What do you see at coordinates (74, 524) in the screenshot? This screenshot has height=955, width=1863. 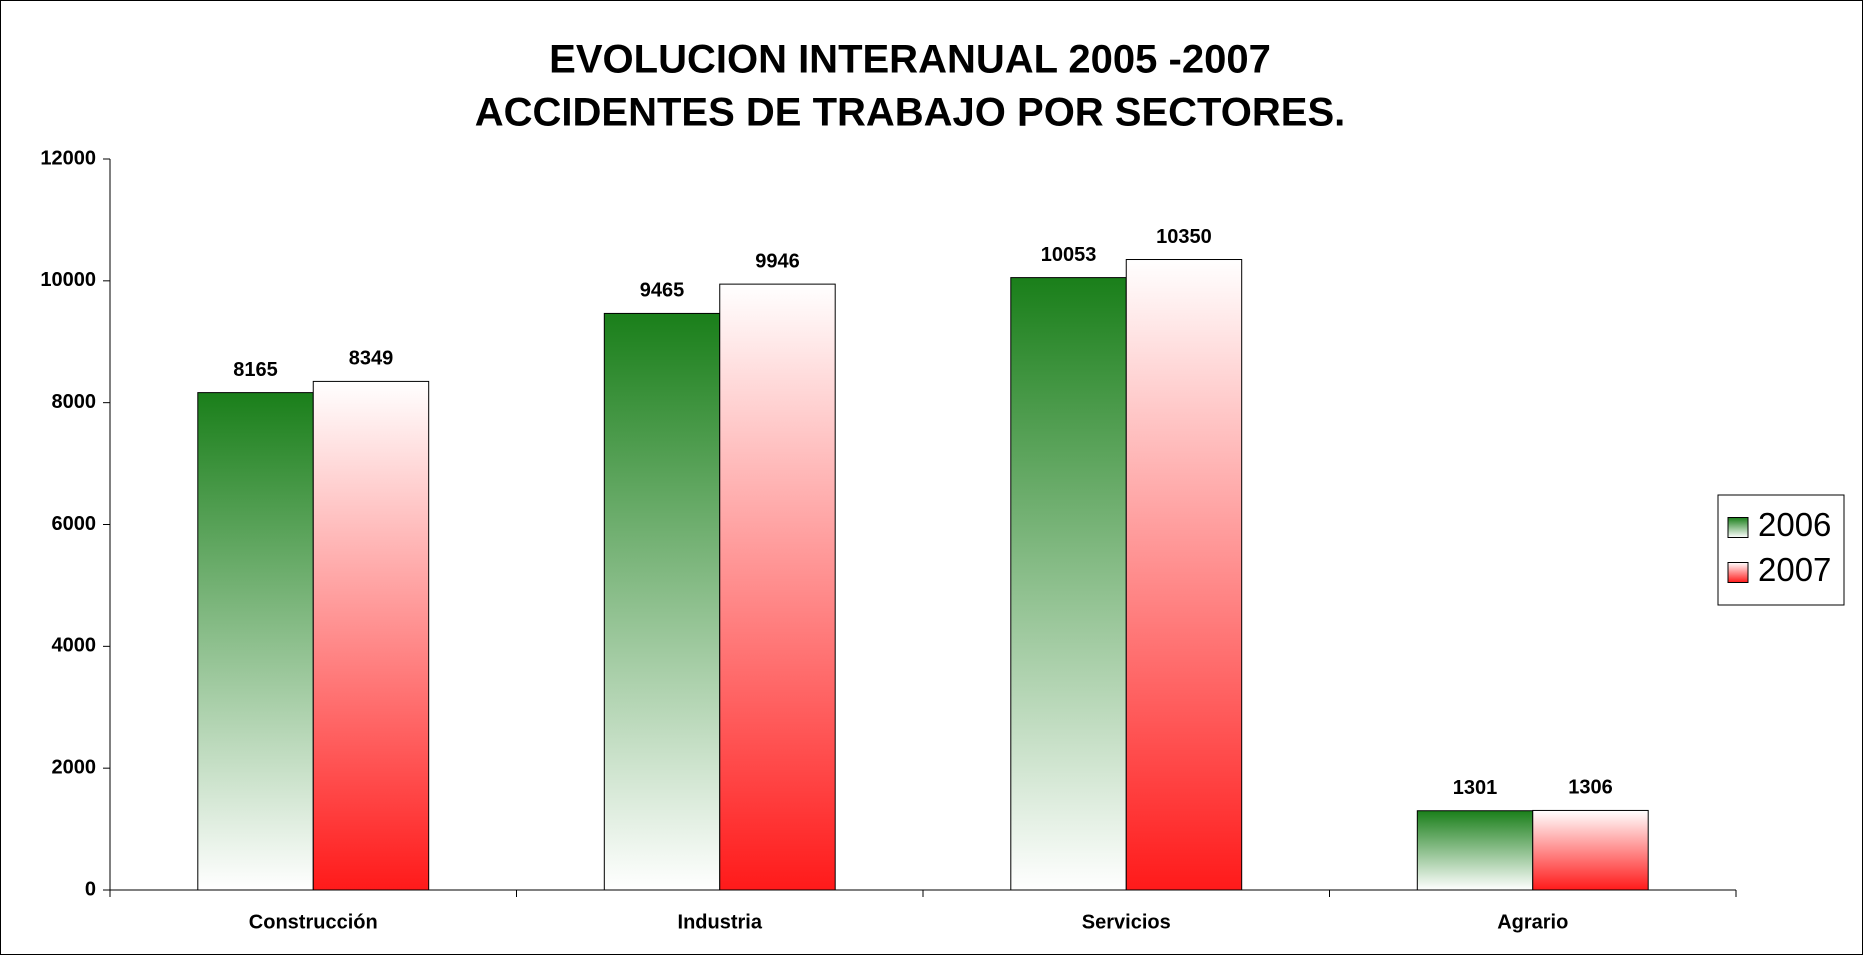 I see `y-tick-label: 6000` at bounding box center [74, 524].